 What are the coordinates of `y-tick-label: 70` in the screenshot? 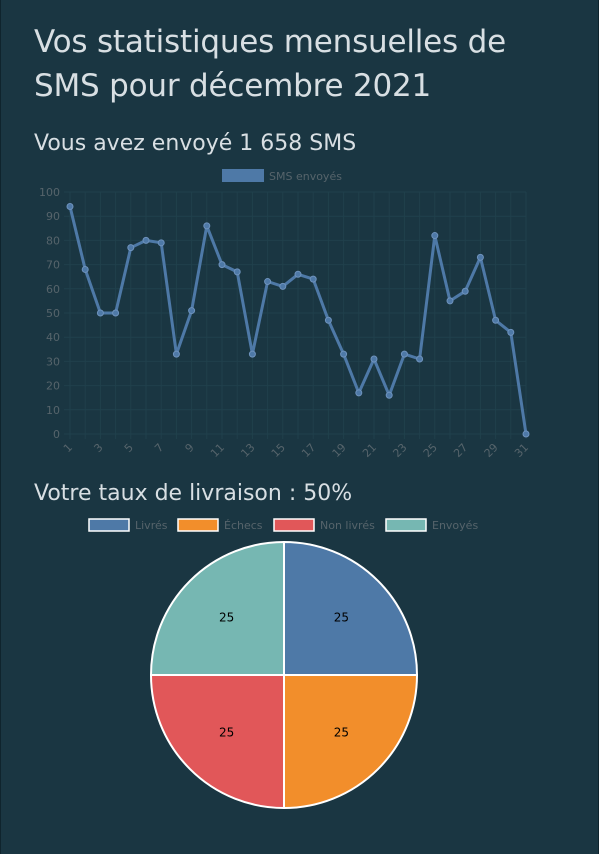 It's located at (53, 265).